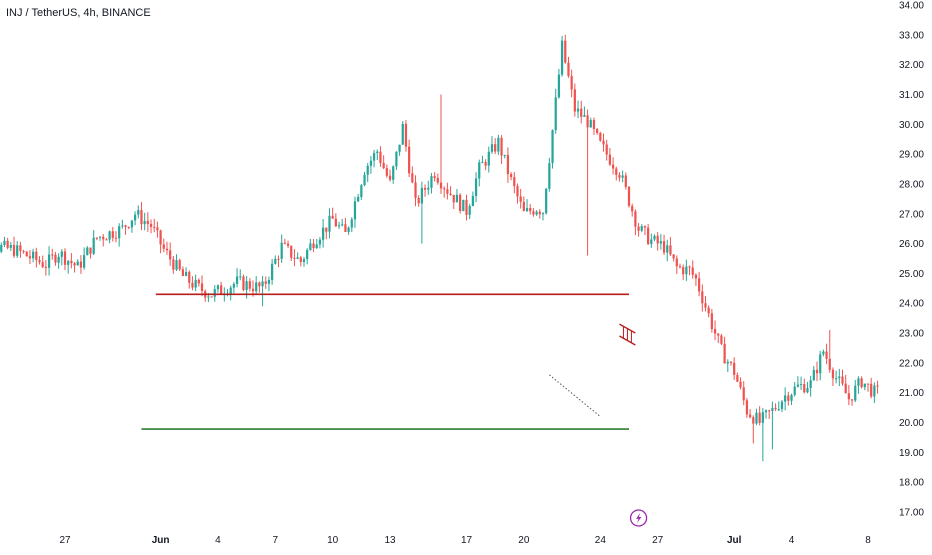  Describe the element at coordinates (911, 65) in the screenshot. I see `y-tick-label: 32.00` at that location.